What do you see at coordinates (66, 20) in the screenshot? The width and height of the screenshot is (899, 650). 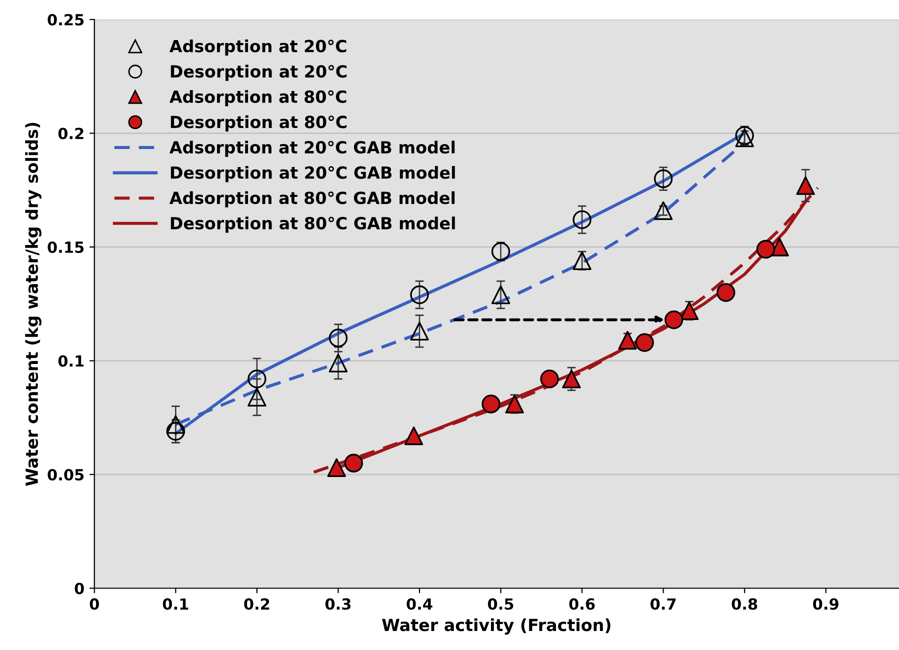 I see `y-tick-label: 0.25` at bounding box center [66, 20].